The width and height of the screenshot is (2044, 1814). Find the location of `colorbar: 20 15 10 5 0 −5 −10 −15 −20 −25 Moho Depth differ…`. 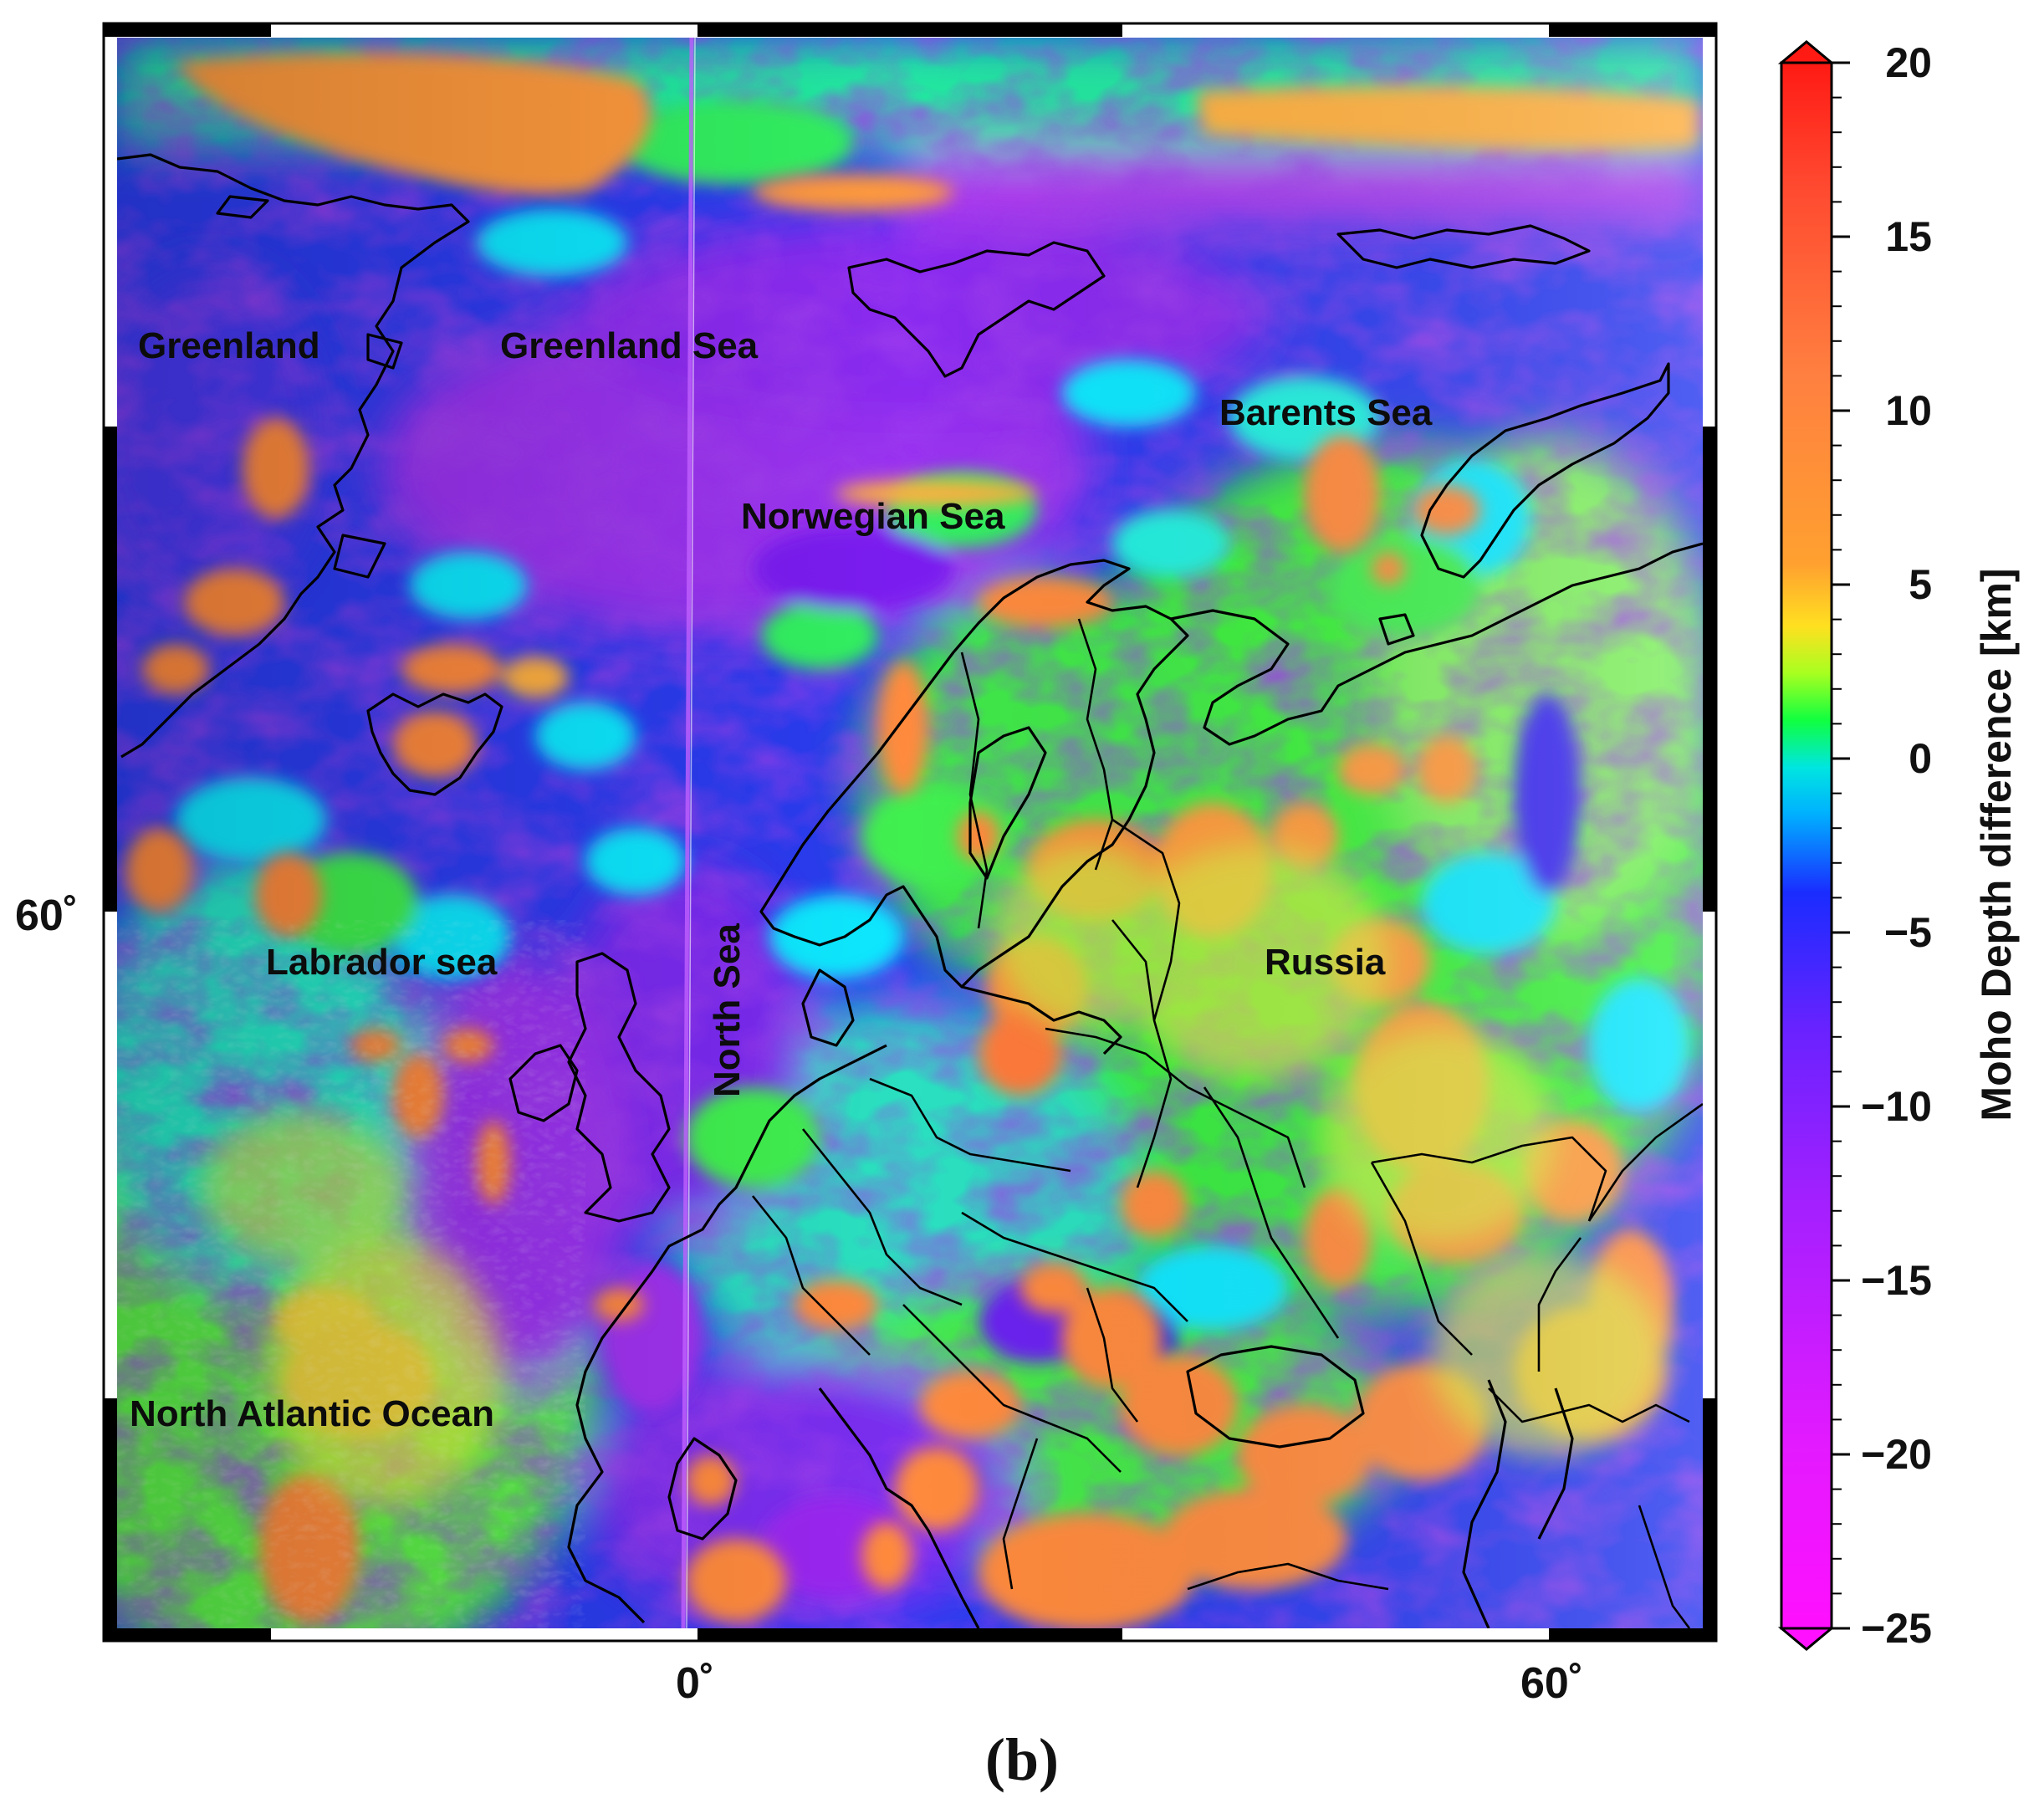

colorbar: 20 15 10 5 0 −5 −10 −15 −20 −25 Moho Depth differ… is located at coordinates (1898, 845).